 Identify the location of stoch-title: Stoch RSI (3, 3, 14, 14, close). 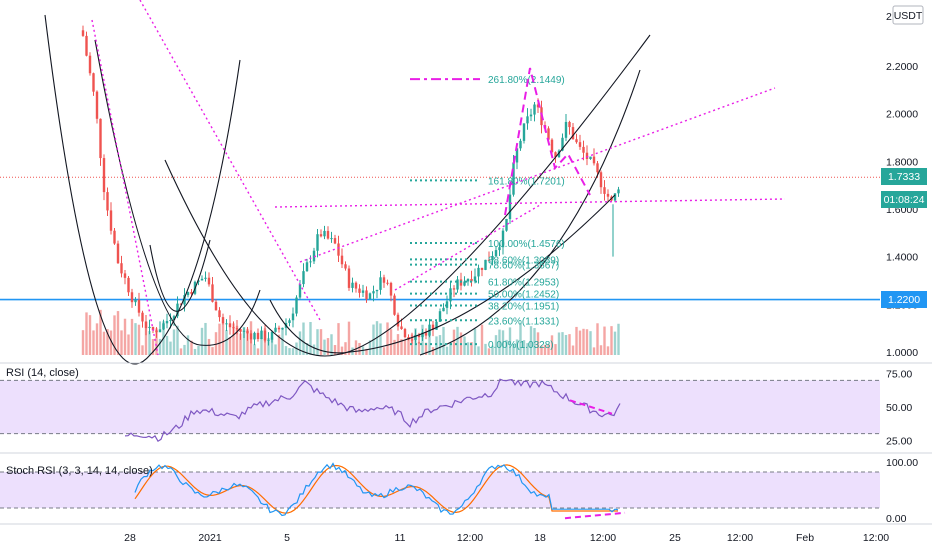
(79, 471).